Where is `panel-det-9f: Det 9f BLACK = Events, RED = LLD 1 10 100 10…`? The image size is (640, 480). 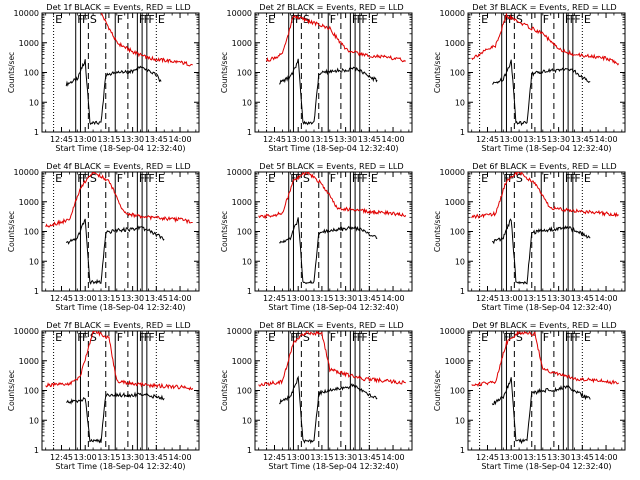
panel-det-9f: Det 9f BLACK = Events, RED = LLD 1 10 100 10… is located at coordinates (529, 395).